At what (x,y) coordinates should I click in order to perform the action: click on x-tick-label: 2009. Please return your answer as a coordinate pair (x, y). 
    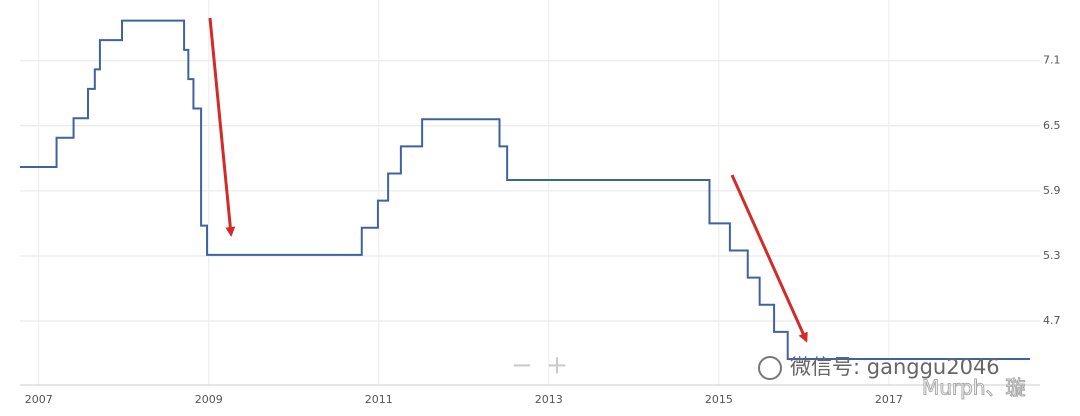
    Looking at the image, I should click on (209, 399).